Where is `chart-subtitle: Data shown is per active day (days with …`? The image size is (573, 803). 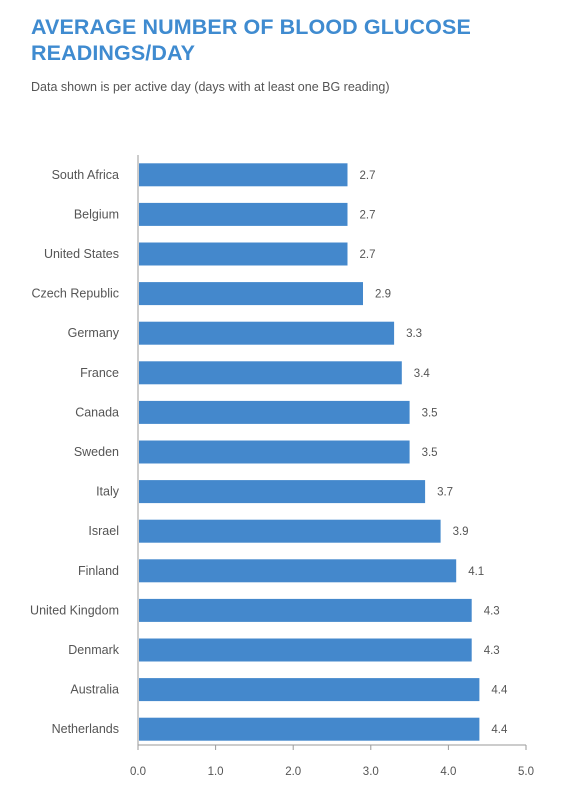 chart-subtitle: Data shown is per active day (days with … is located at coordinates (210, 87).